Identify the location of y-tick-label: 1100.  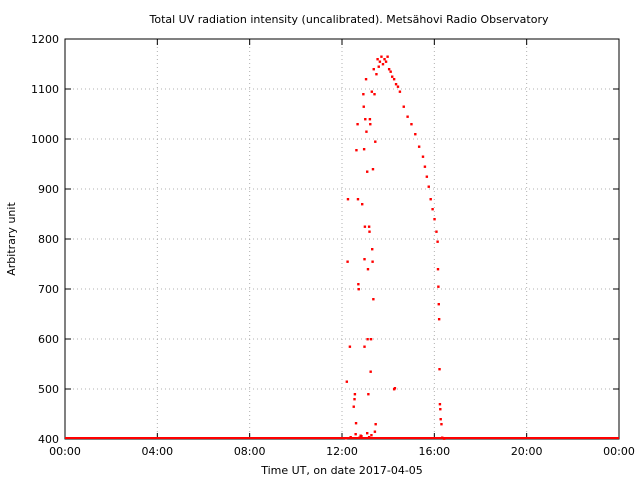
(45, 89).